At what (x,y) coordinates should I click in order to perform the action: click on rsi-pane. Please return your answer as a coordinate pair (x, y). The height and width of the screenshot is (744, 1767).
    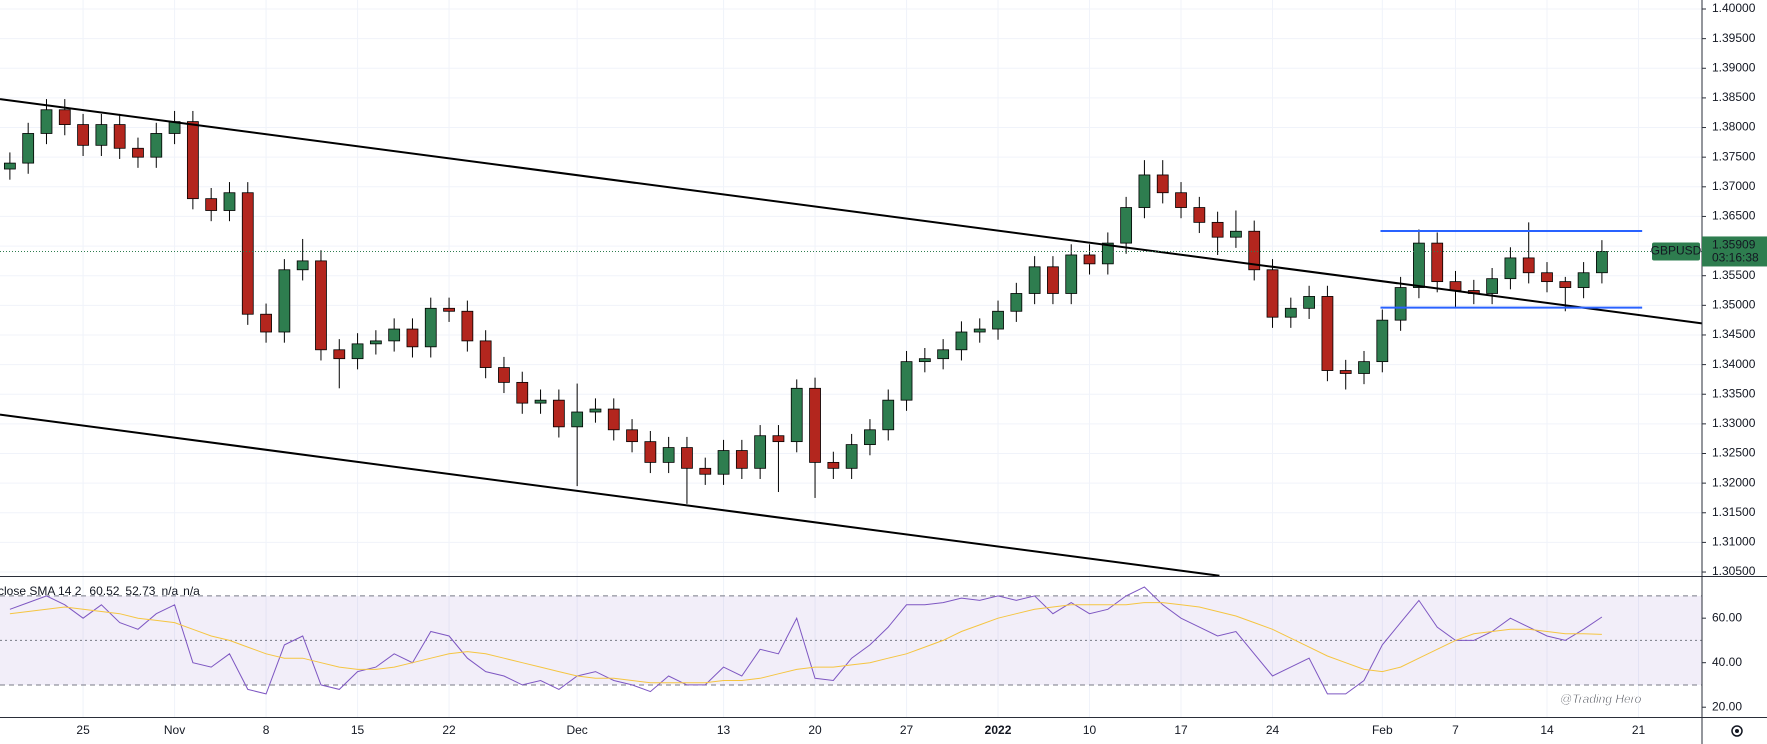
    Looking at the image, I should click on (851, 640).